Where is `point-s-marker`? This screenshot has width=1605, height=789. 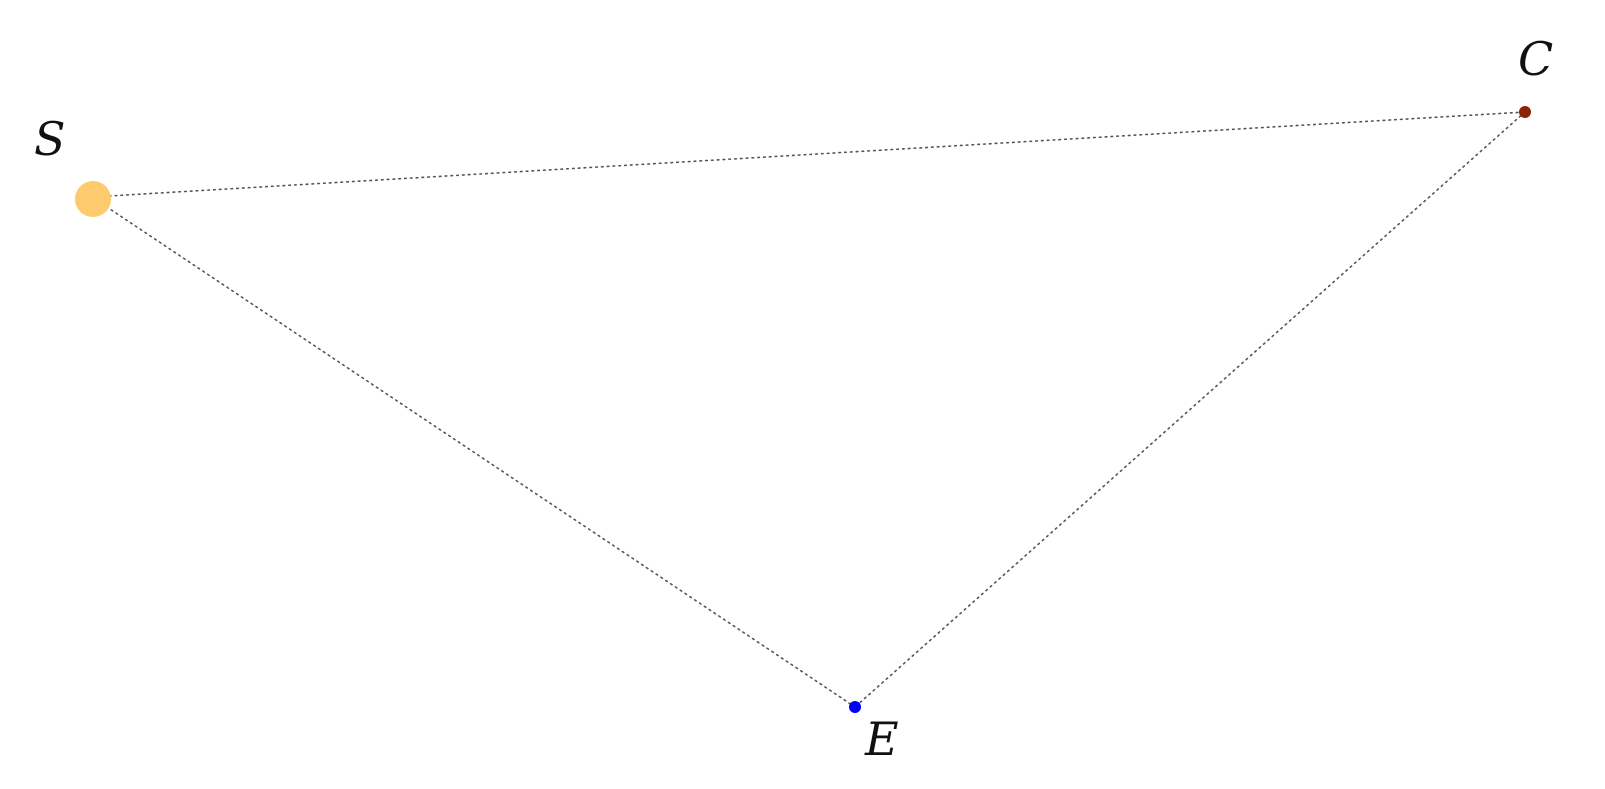
point-s-marker is located at coordinates (93, 199).